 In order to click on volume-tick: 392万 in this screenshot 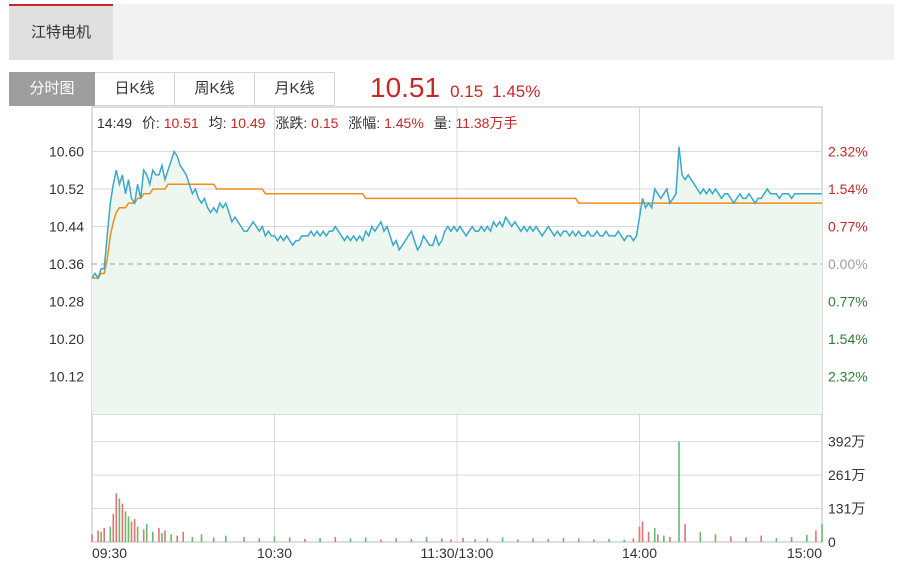, I will do `click(846, 442)`.